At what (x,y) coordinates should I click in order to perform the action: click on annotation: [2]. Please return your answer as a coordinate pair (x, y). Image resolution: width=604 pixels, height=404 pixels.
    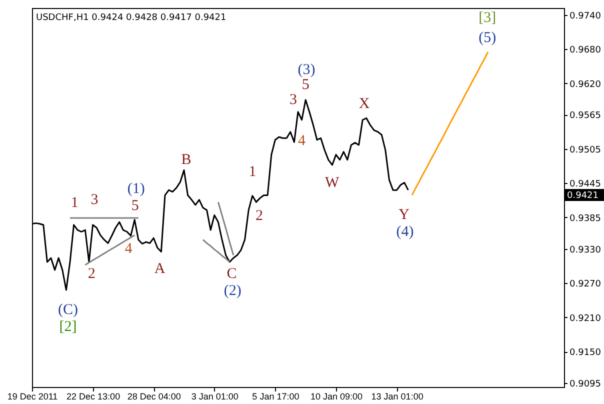
    Looking at the image, I should click on (68, 327).